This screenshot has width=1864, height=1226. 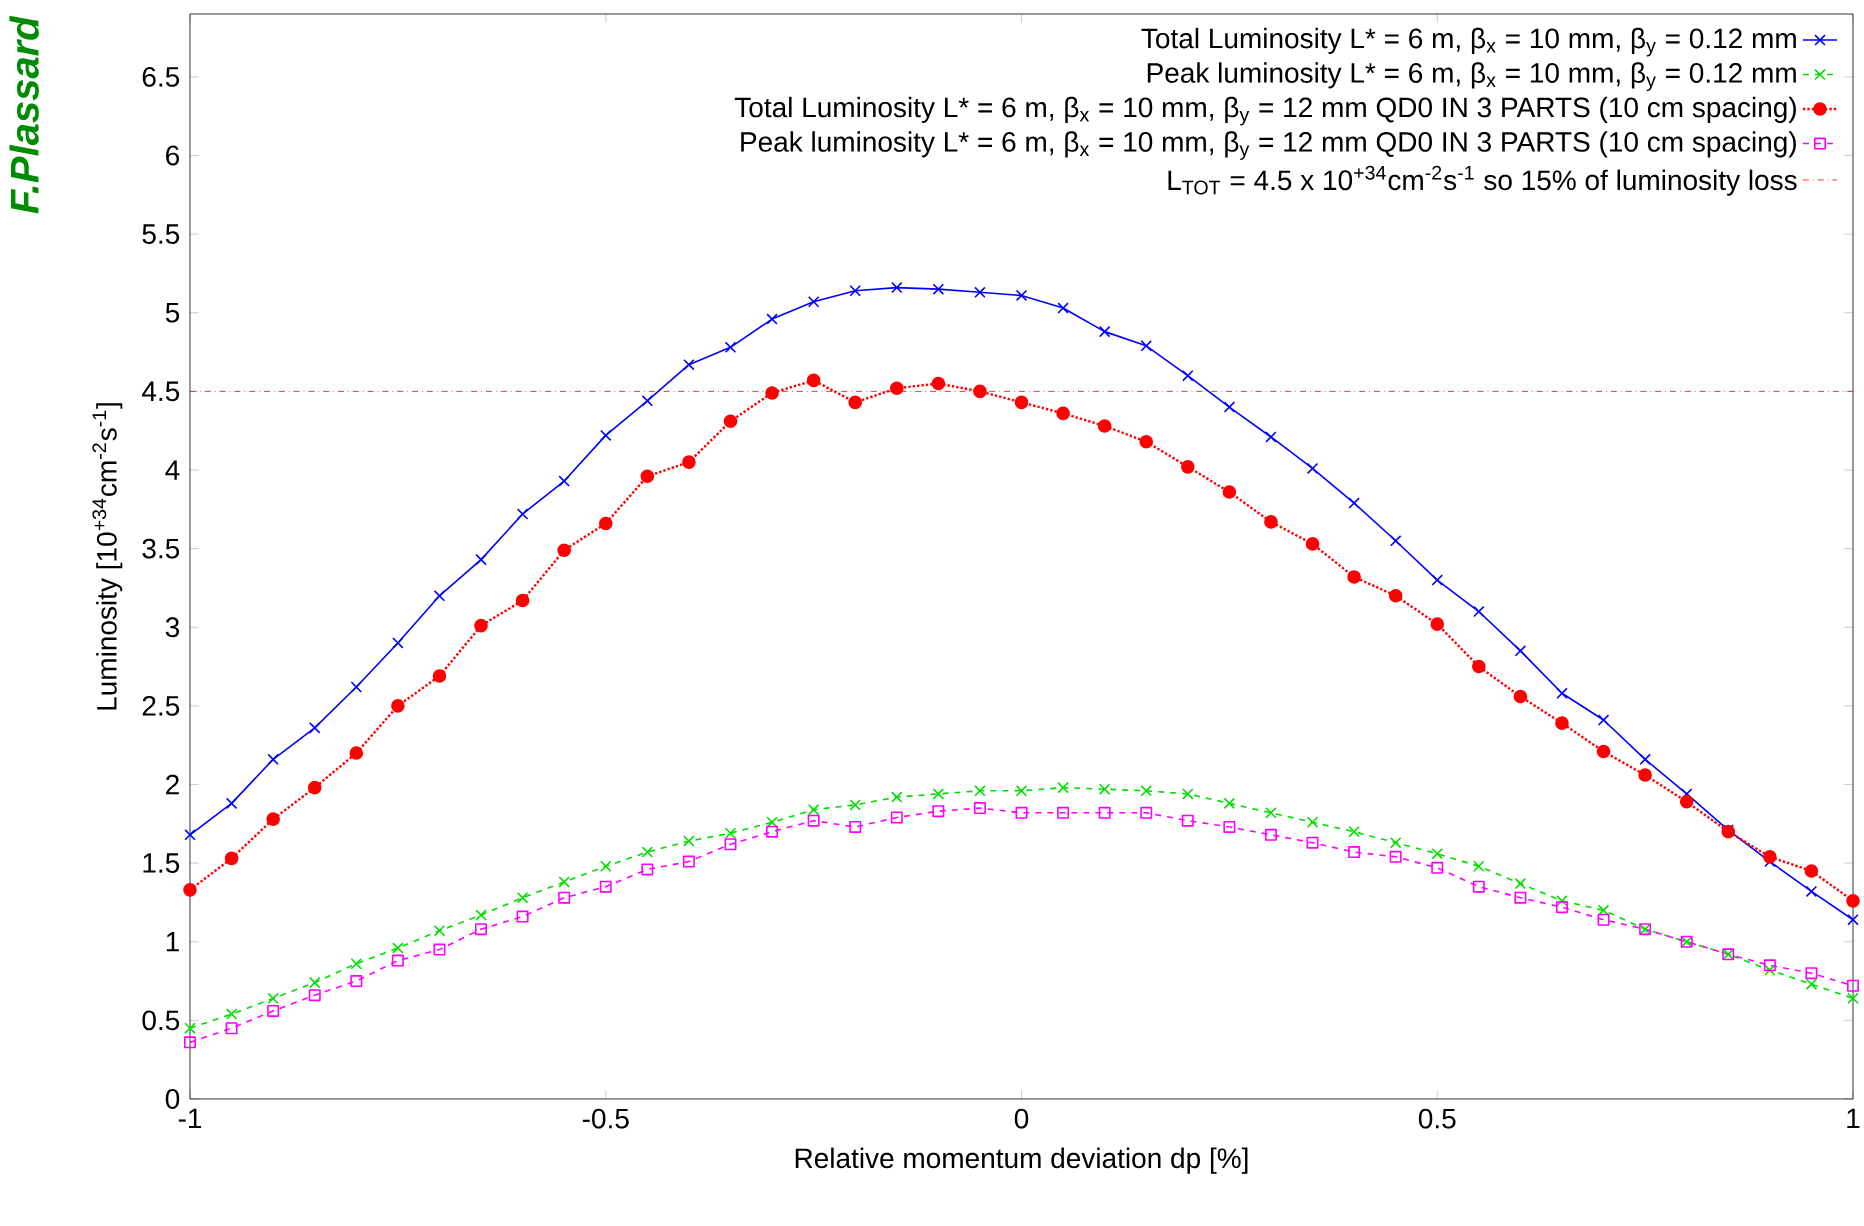 I want to click on y-tick-label: 4, so click(x=172, y=470).